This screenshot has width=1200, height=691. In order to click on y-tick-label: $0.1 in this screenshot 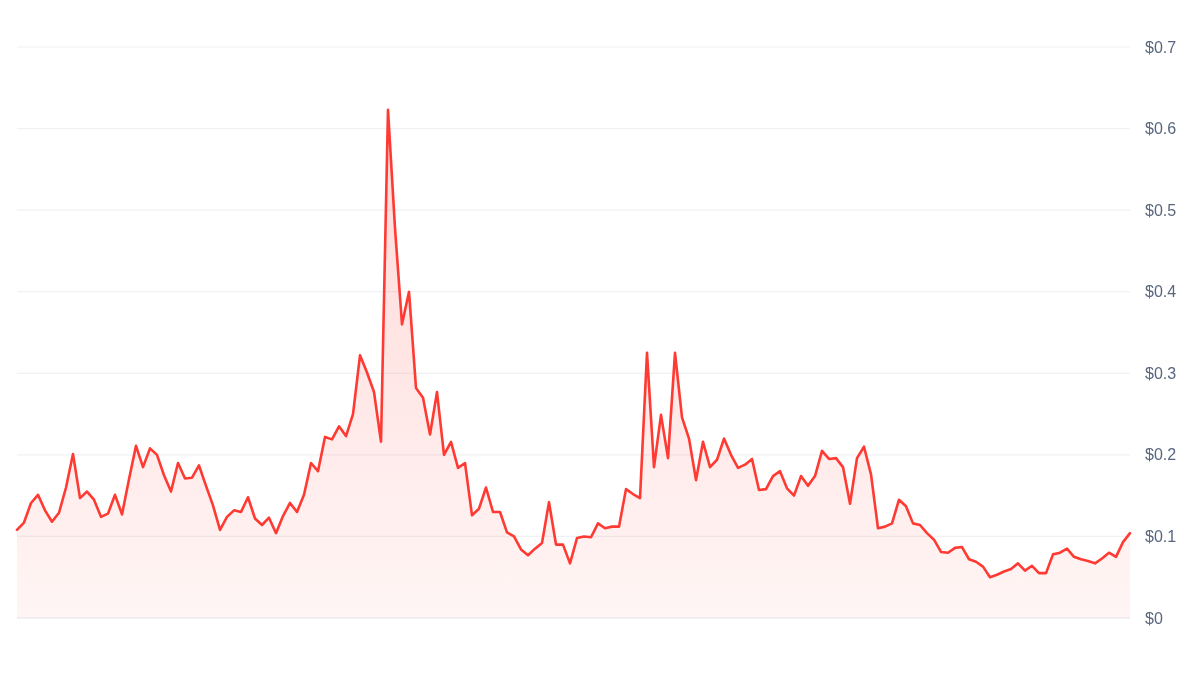, I will do `click(1161, 537)`.